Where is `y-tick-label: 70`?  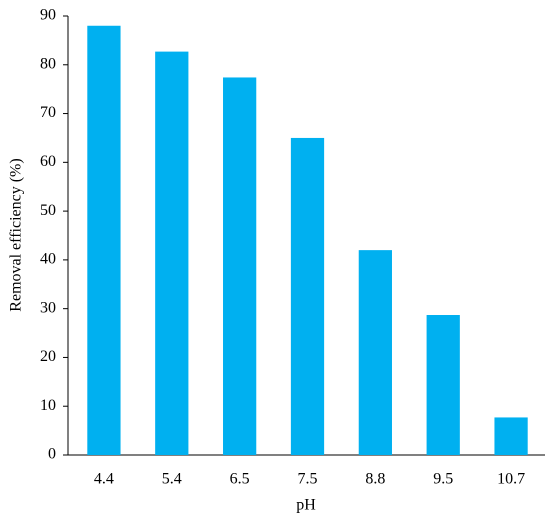 y-tick-label: 70 is located at coordinates (48, 112).